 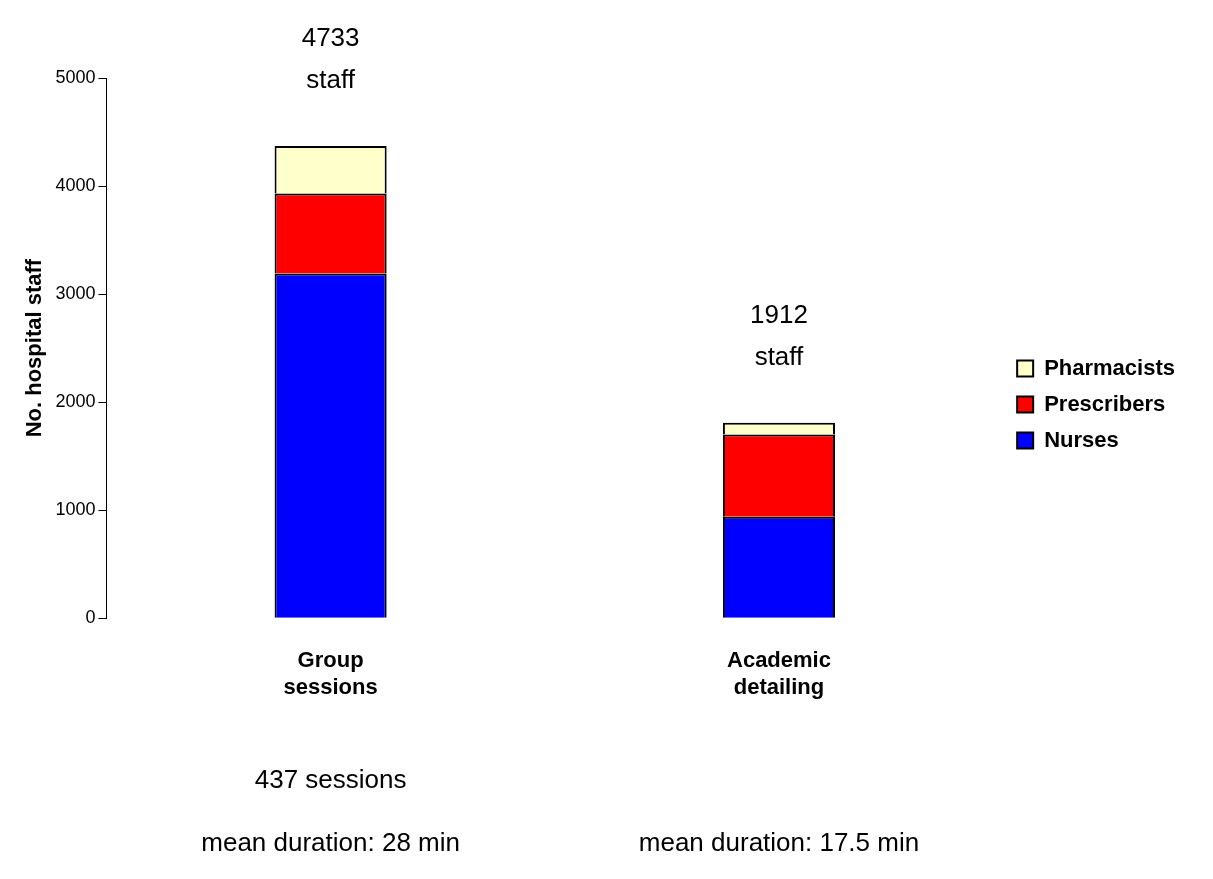 What do you see at coordinates (330, 779) in the screenshot?
I see `text: 437 sessions` at bounding box center [330, 779].